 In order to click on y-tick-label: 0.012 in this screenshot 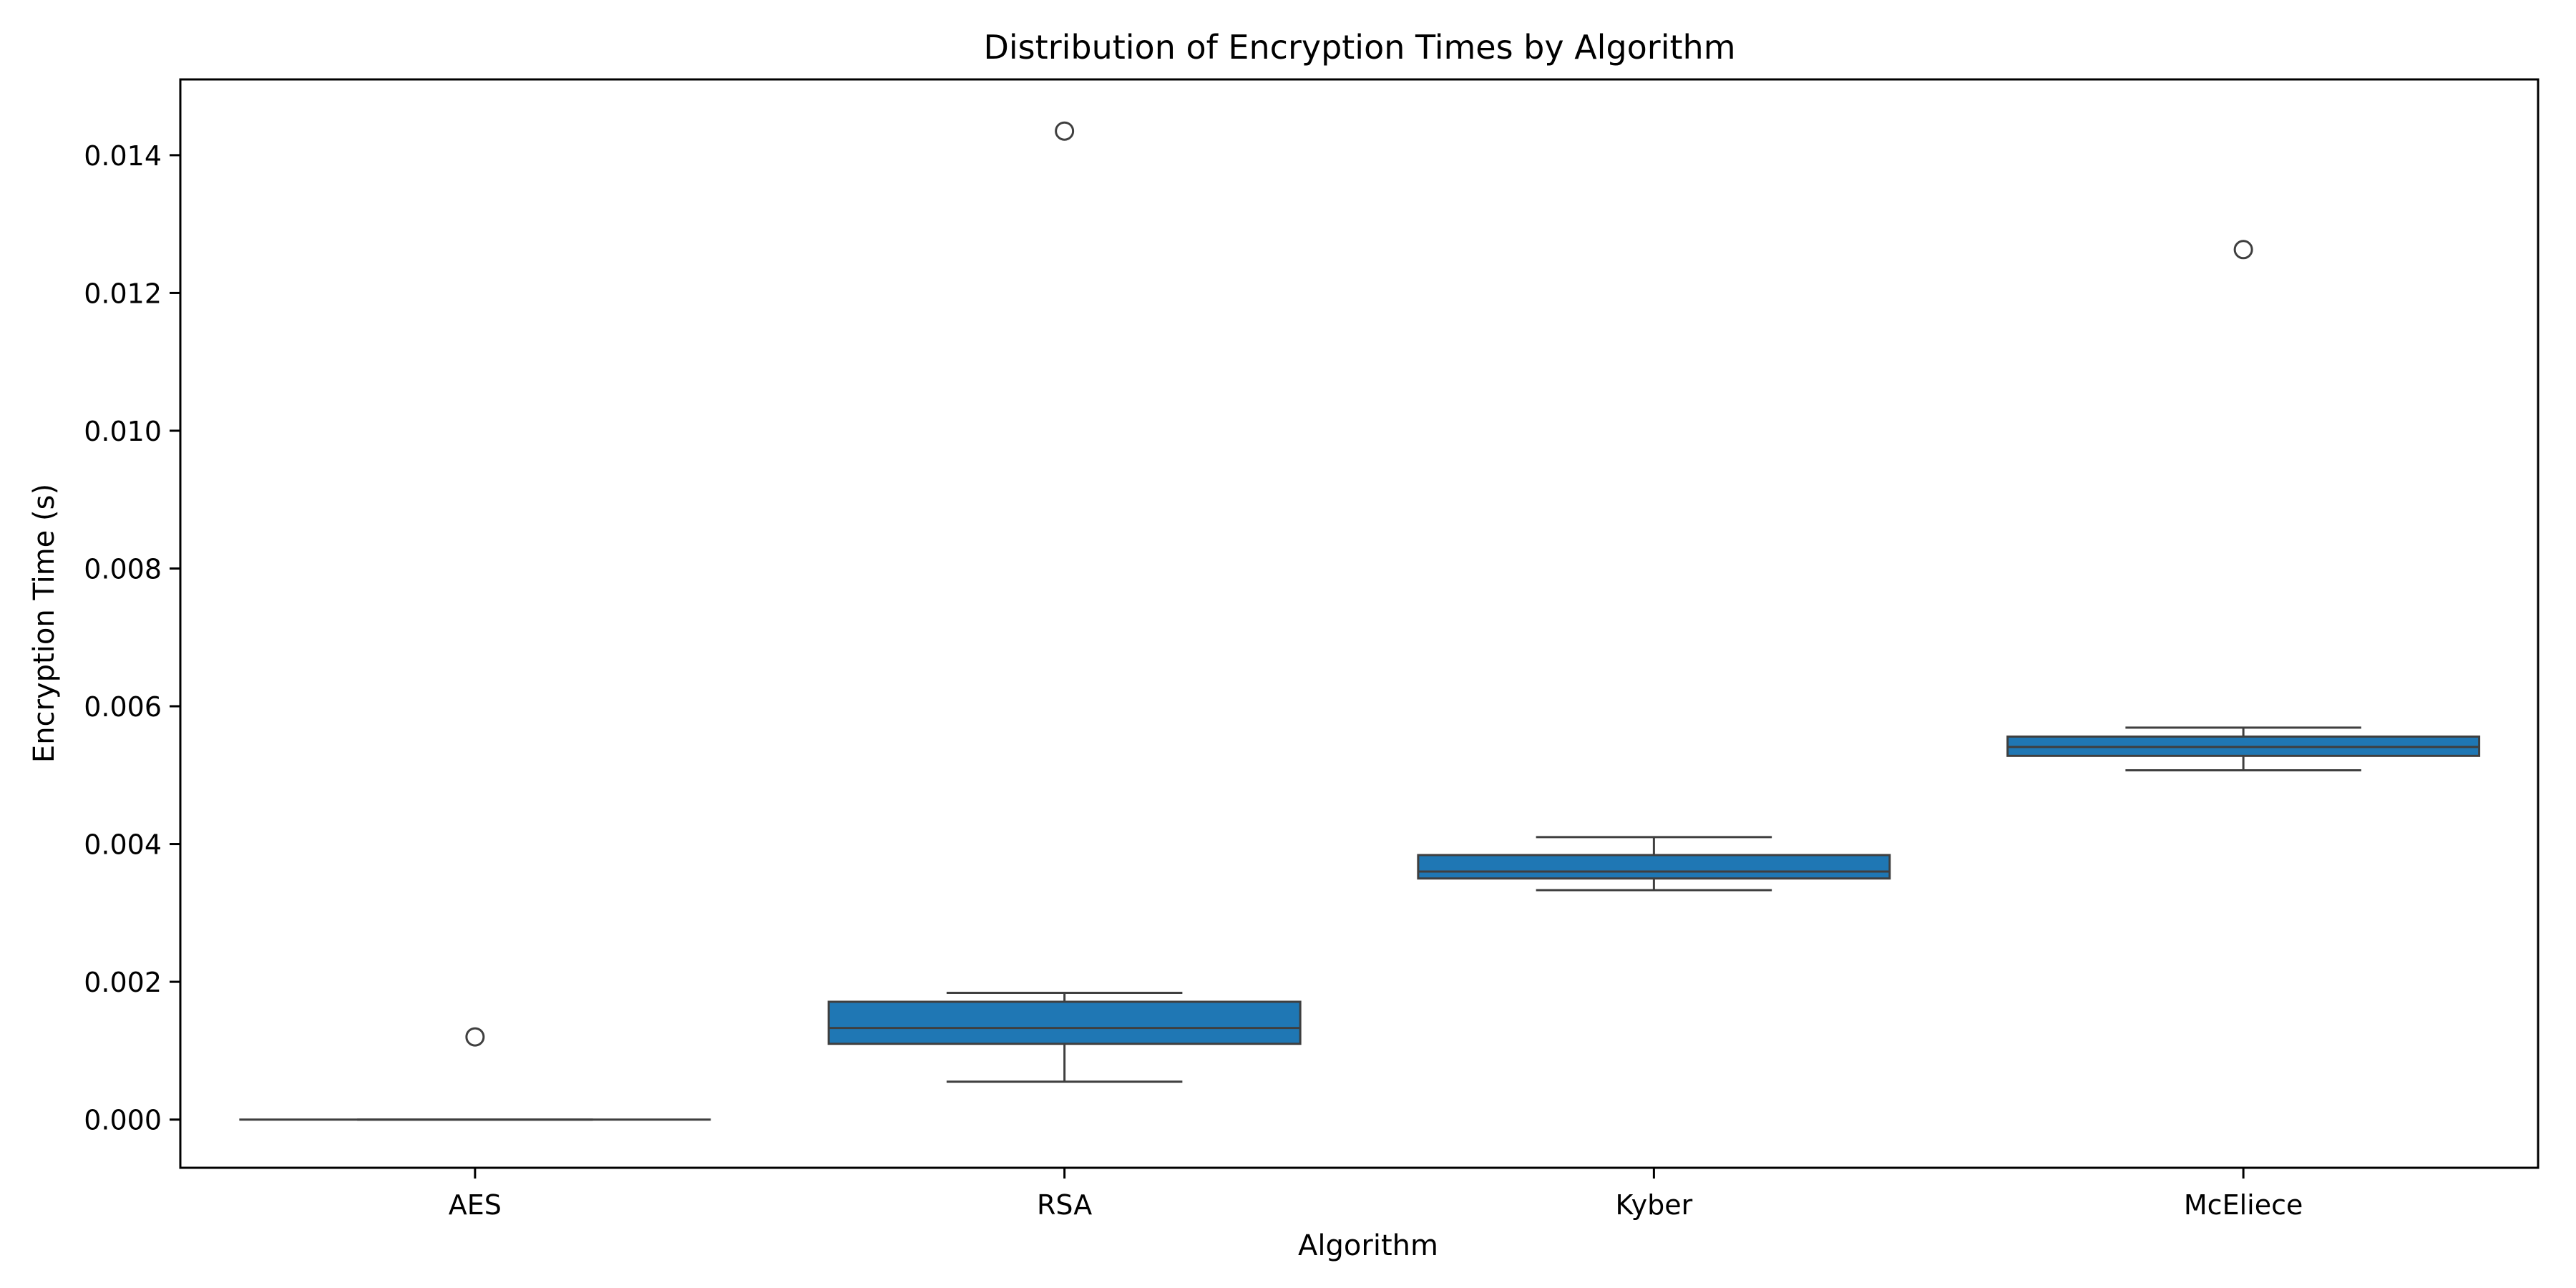, I will do `click(123, 293)`.